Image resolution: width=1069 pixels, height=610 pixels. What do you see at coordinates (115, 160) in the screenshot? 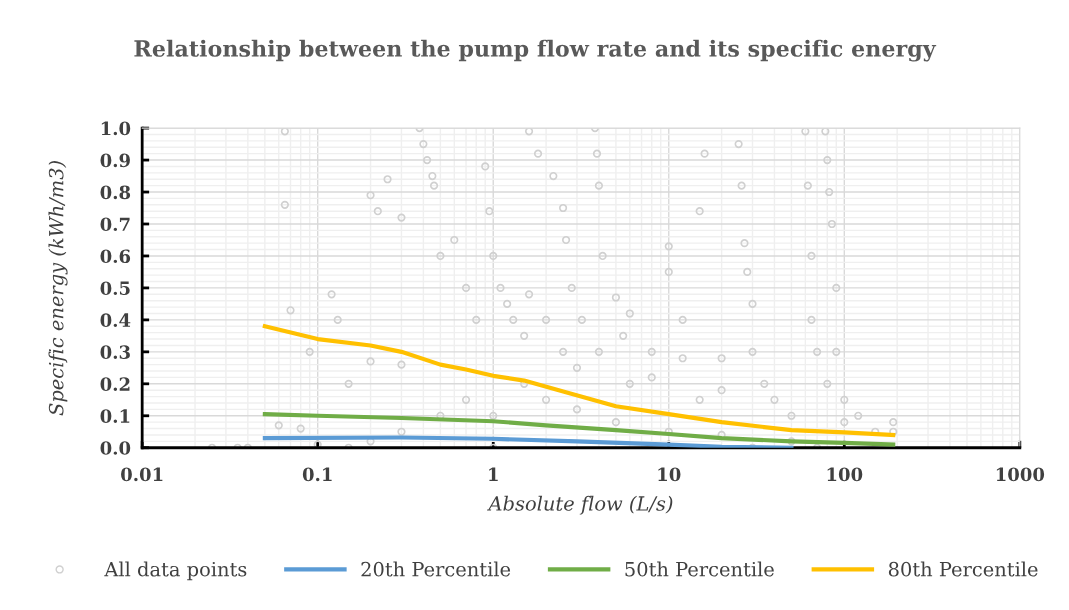
I see `y-tick-label: 0.9` at bounding box center [115, 160].